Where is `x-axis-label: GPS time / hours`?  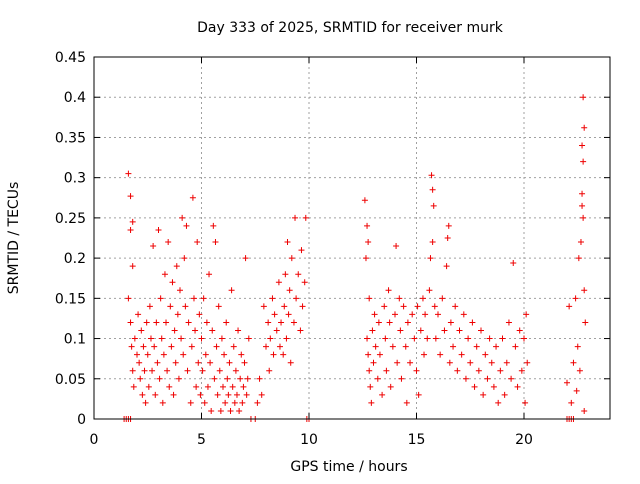 x-axis-label: GPS time / hours is located at coordinates (348, 467).